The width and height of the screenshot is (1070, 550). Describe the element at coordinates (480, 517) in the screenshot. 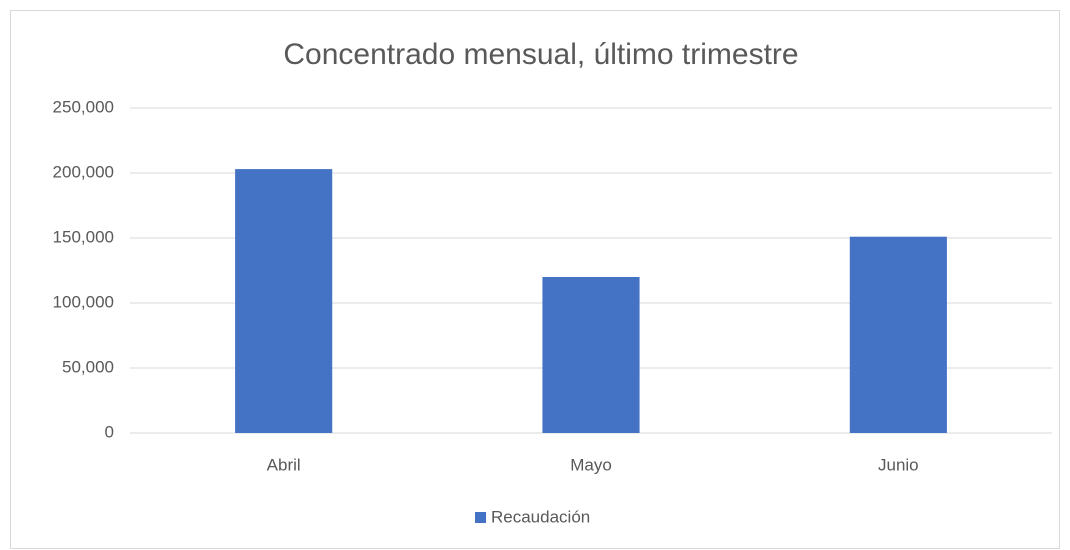

I see `legend-swatch` at that location.